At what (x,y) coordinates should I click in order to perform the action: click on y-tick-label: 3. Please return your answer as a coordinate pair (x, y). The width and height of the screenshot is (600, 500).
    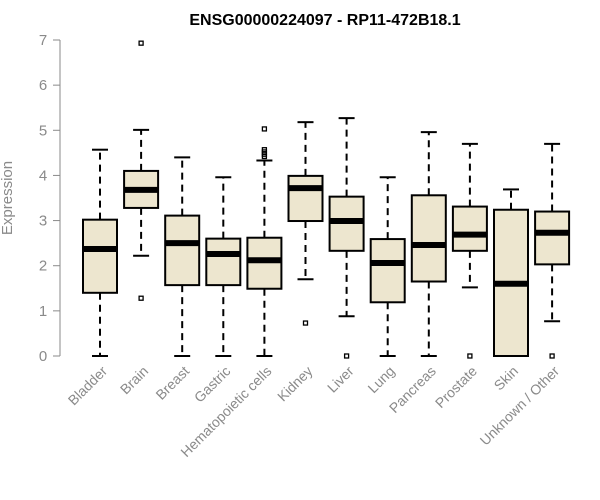
    Looking at the image, I should click on (43, 221).